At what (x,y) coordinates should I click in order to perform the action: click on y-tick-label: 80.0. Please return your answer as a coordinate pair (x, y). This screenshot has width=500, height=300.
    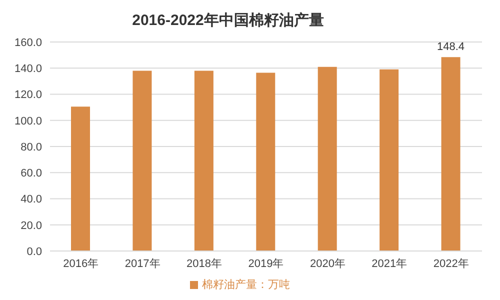
    Looking at the image, I should click on (31, 147).